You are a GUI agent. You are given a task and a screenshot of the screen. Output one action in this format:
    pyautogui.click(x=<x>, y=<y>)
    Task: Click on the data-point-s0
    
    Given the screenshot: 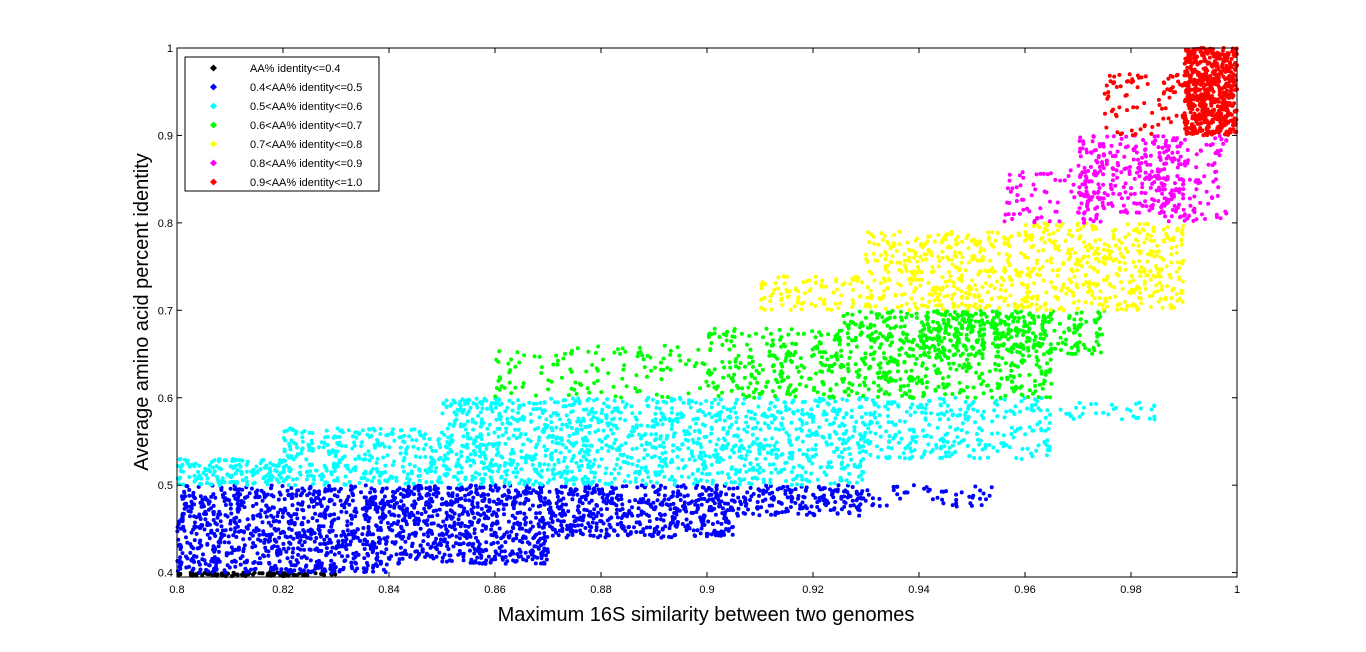 What is the action you would take?
    pyautogui.click(x=233, y=572)
    